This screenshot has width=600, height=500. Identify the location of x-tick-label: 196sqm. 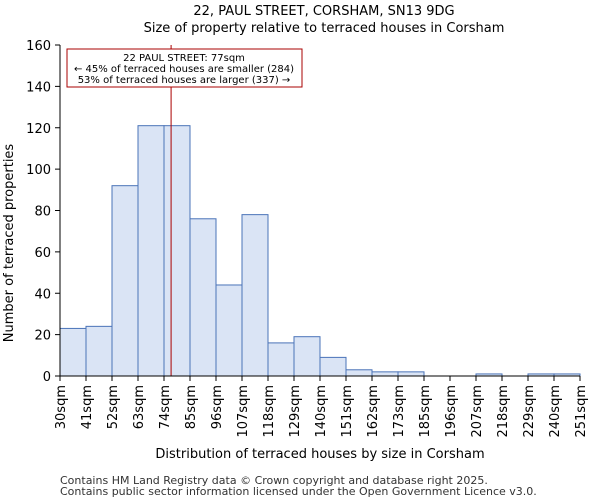
(451, 411).